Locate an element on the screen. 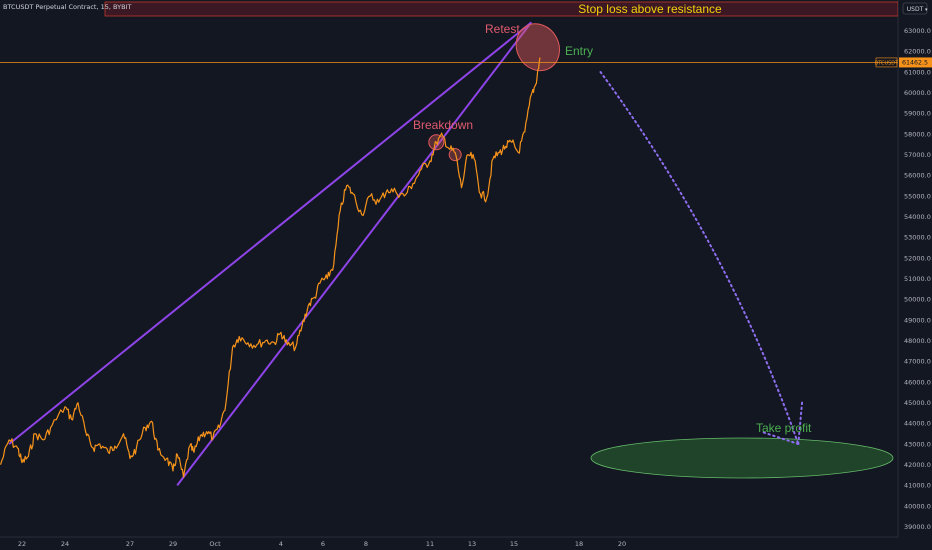 This screenshot has width=932, height=550. y-tick-label: 56000.0 is located at coordinates (917, 176).